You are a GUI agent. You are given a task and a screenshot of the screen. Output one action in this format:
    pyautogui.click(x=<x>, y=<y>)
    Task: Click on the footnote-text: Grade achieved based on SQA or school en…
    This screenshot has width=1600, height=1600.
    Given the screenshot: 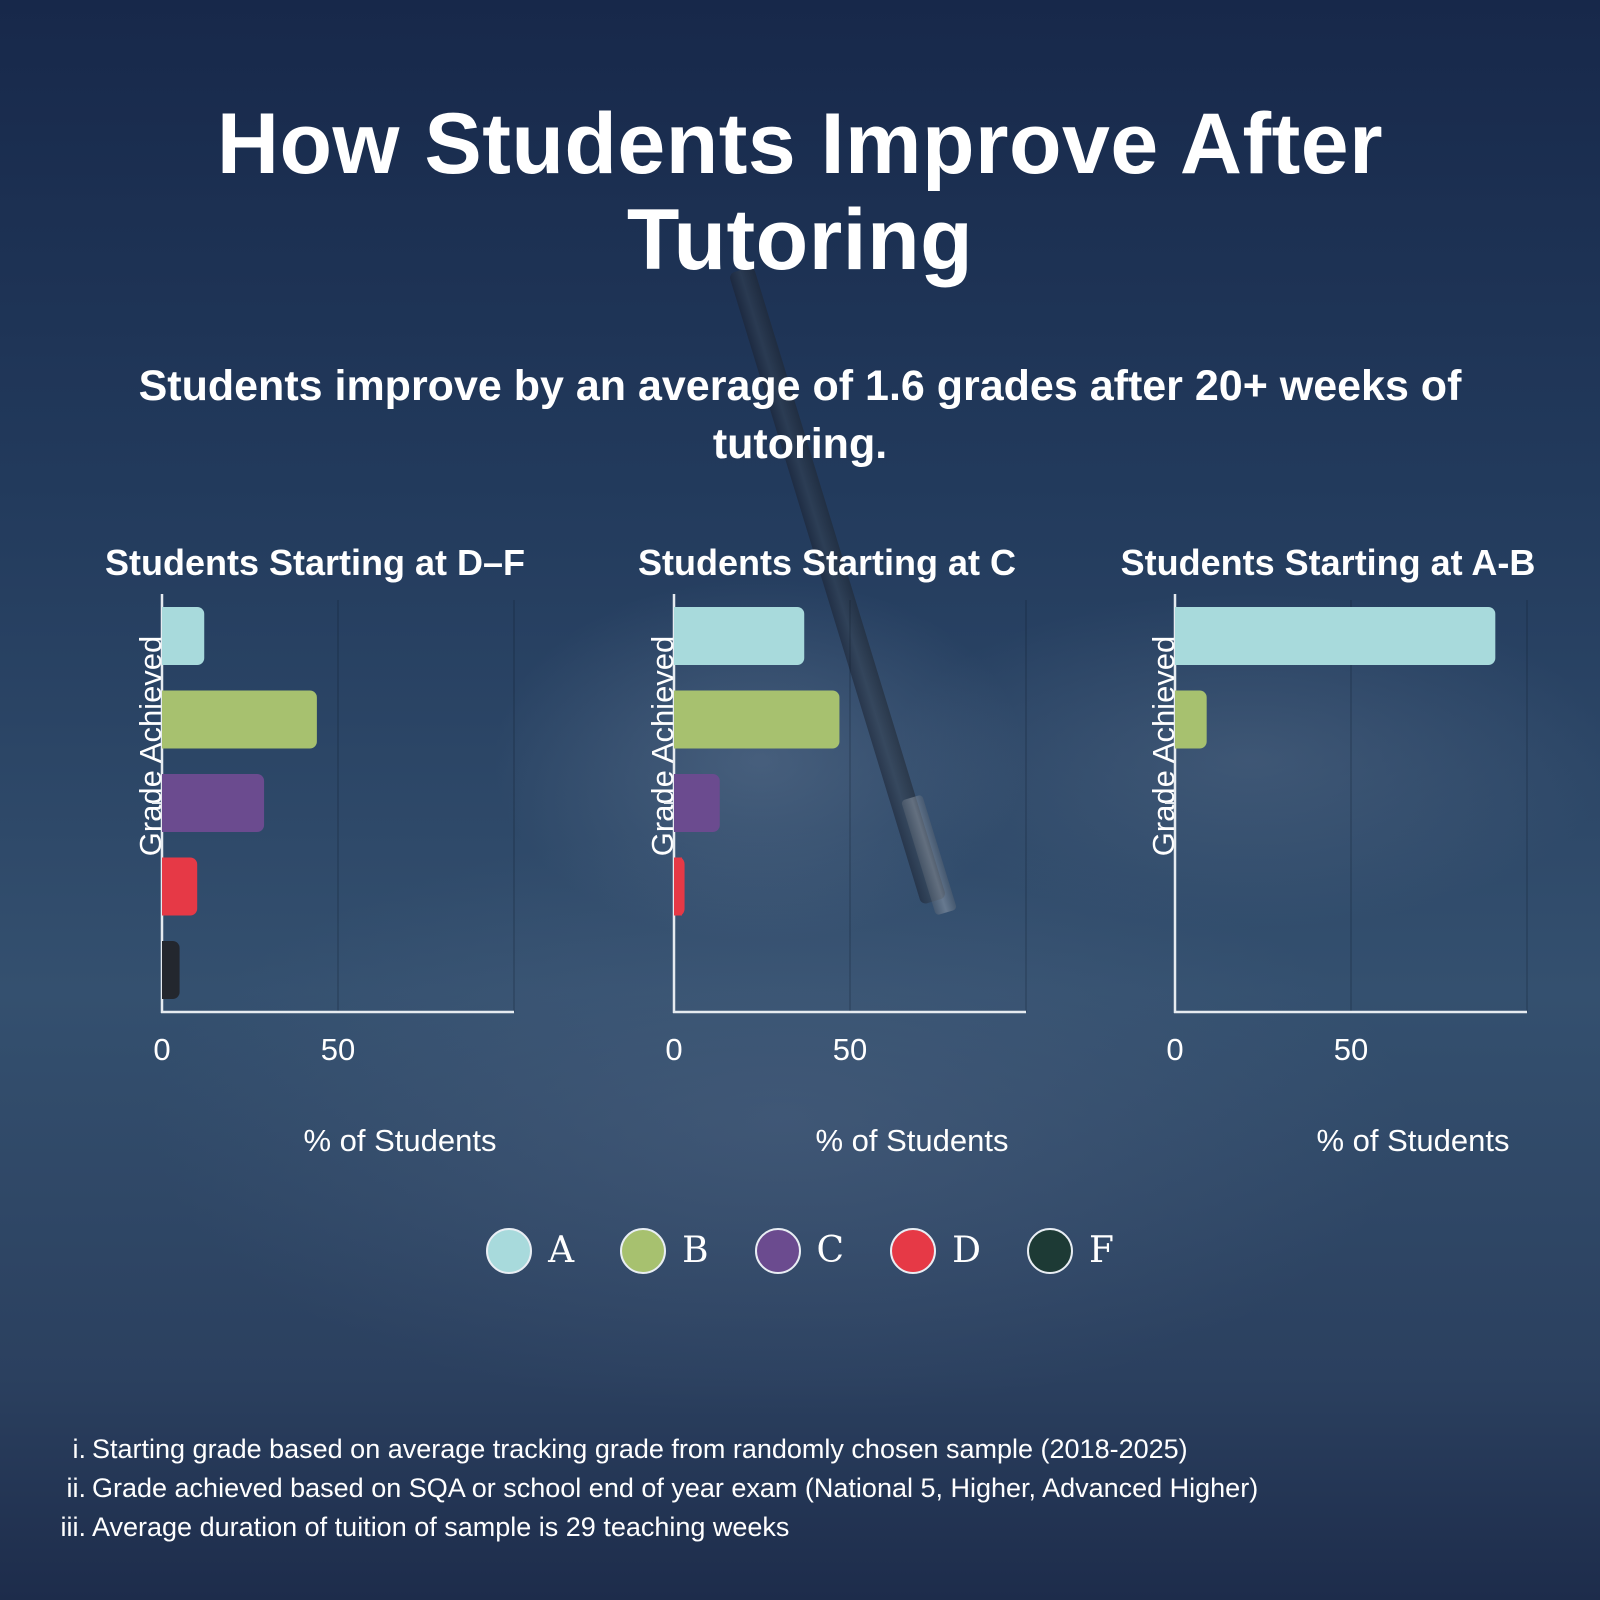 What is the action you would take?
    pyautogui.click(x=675, y=1488)
    